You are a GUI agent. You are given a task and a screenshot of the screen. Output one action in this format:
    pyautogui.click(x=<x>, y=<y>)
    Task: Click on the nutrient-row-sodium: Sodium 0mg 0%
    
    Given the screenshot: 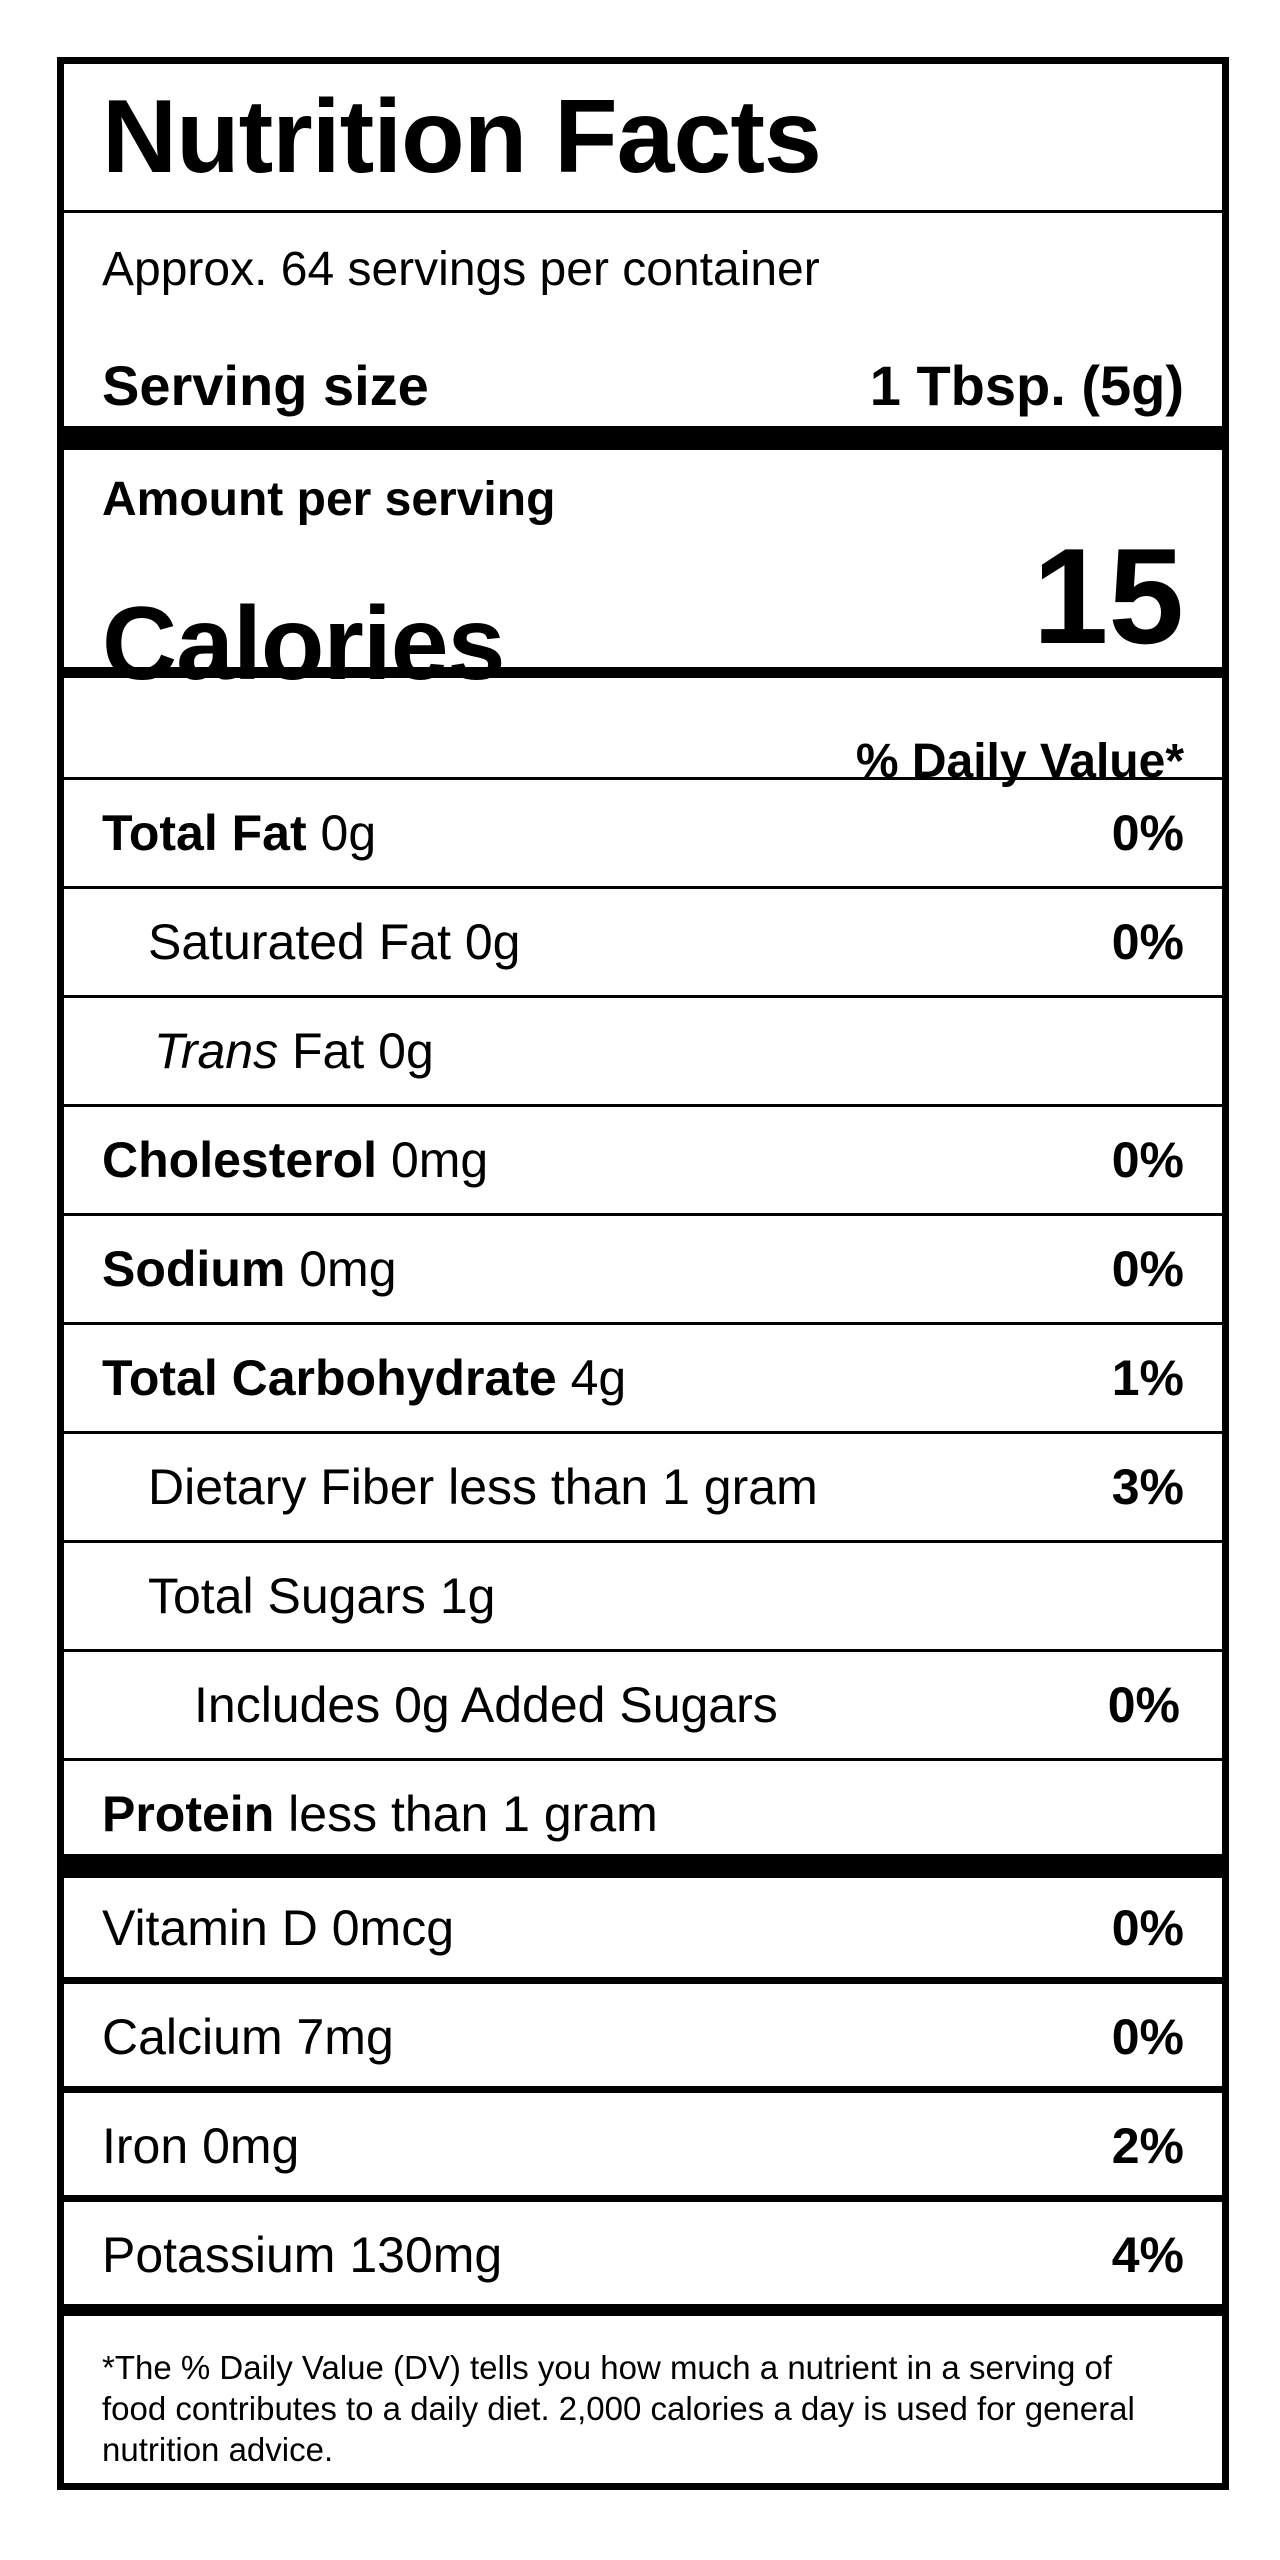 What is the action you would take?
    pyautogui.click(x=643, y=1269)
    